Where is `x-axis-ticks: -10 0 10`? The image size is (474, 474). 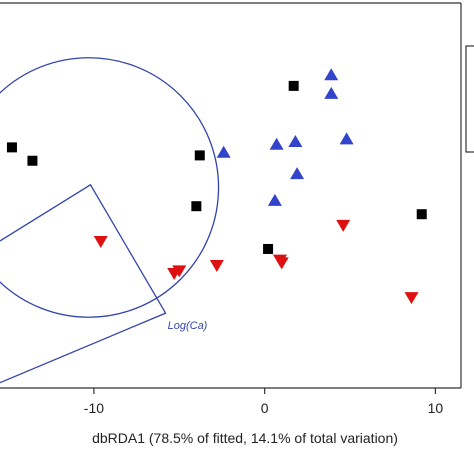 x-axis-ticks: -10 0 10 is located at coordinates (264, 402).